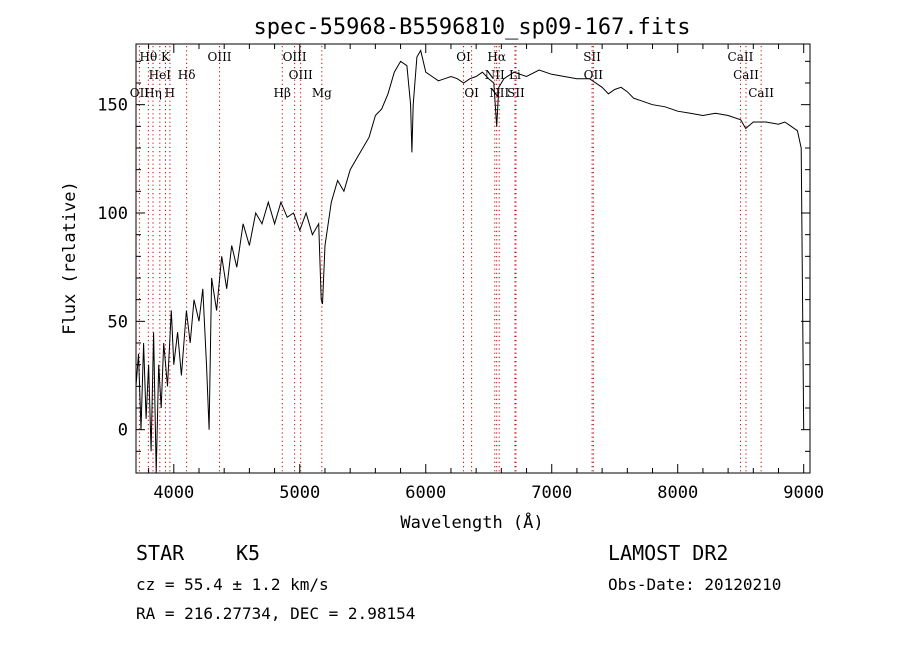 Image resolution: width=900 pixels, height=650 pixels. Describe the element at coordinates (187, 75) in the screenshot. I see `line-marker-label: Hδ` at that location.